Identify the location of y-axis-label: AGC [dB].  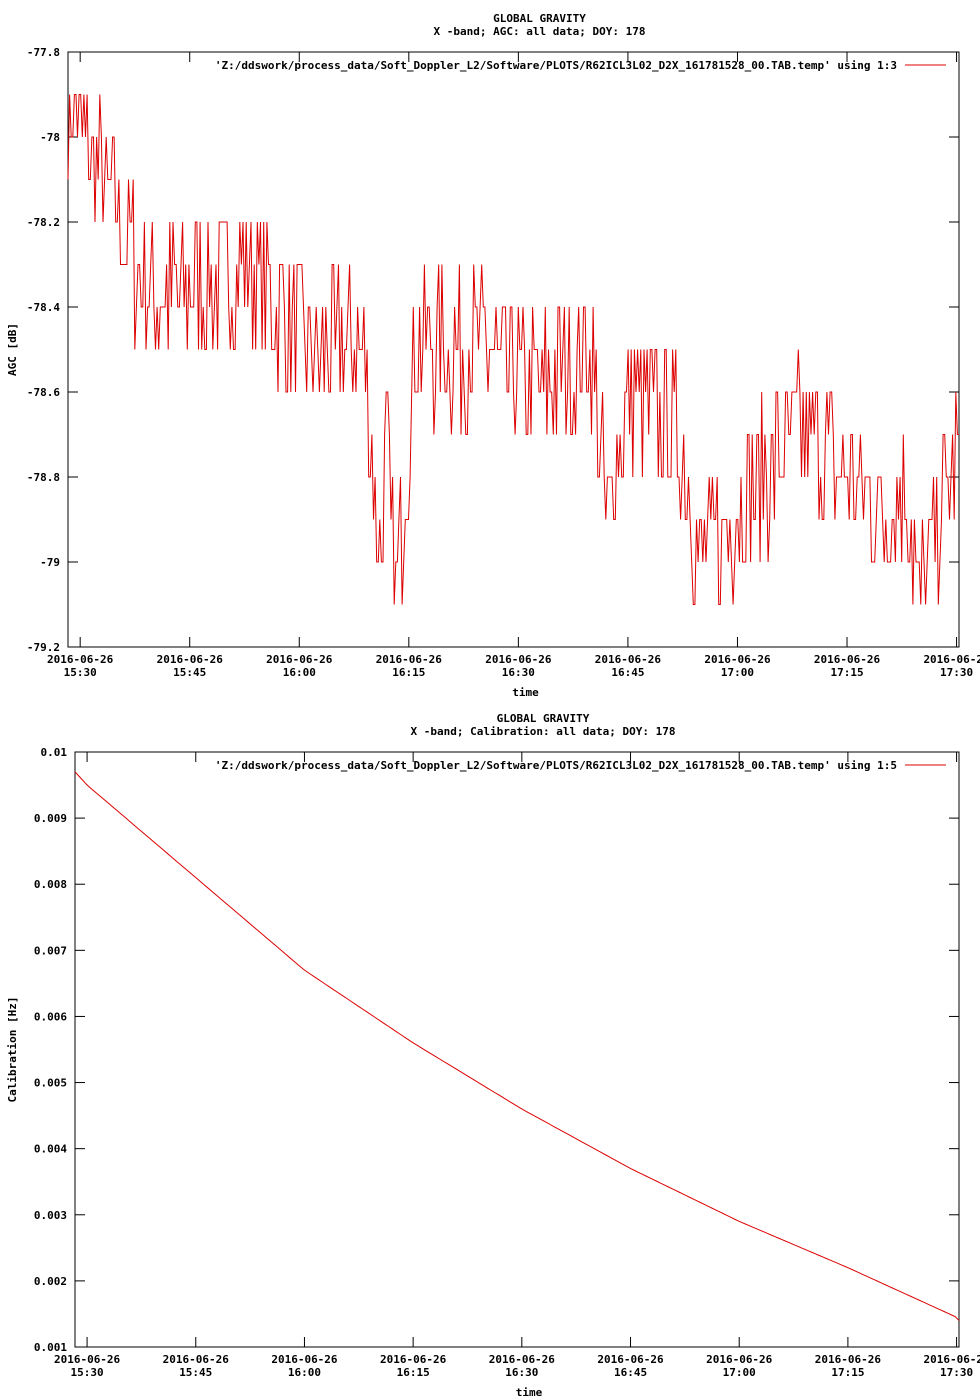
(12, 349).